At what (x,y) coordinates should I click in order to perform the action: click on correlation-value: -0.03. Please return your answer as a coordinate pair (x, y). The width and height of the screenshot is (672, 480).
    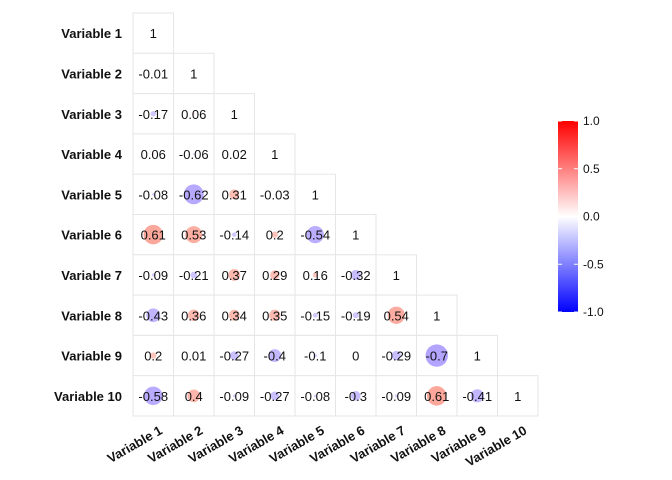
    Looking at the image, I should click on (275, 194).